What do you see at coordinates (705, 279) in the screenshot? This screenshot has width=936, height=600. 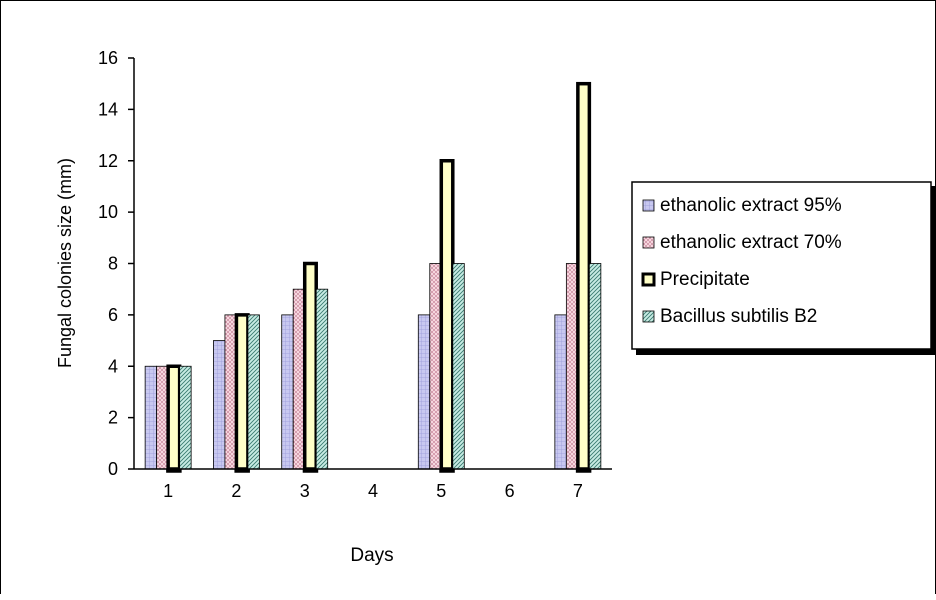 I see `legend-label: Precipitate` at bounding box center [705, 279].